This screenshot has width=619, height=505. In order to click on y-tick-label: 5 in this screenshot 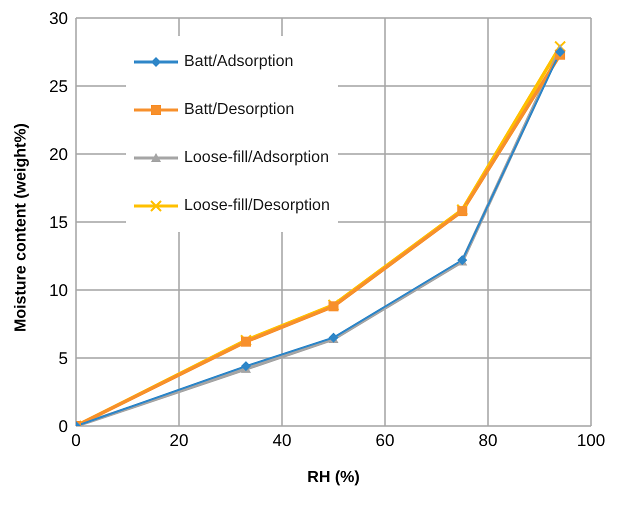, I will do `click(63, 358)`.